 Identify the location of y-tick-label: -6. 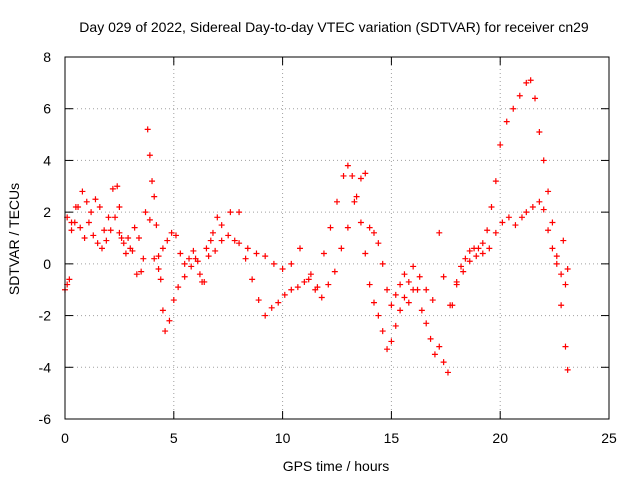
(45, 419).